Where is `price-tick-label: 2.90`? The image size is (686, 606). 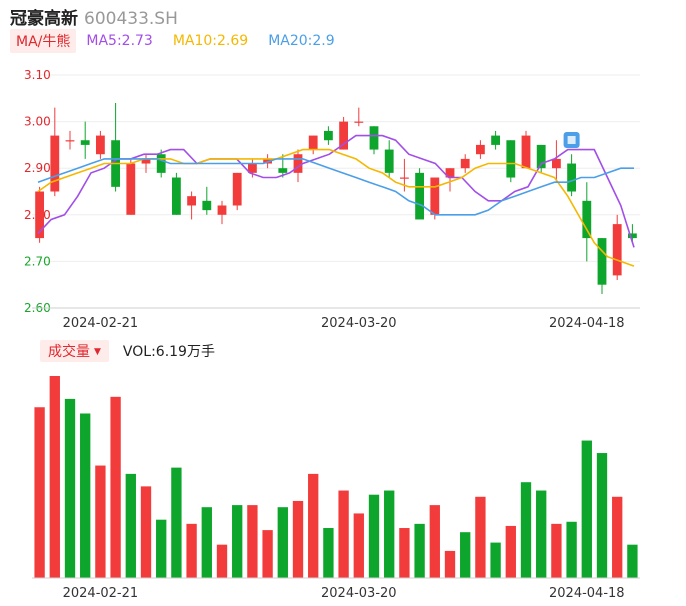 price-tick-label: 2.90 is located at coordinates (37, 168).